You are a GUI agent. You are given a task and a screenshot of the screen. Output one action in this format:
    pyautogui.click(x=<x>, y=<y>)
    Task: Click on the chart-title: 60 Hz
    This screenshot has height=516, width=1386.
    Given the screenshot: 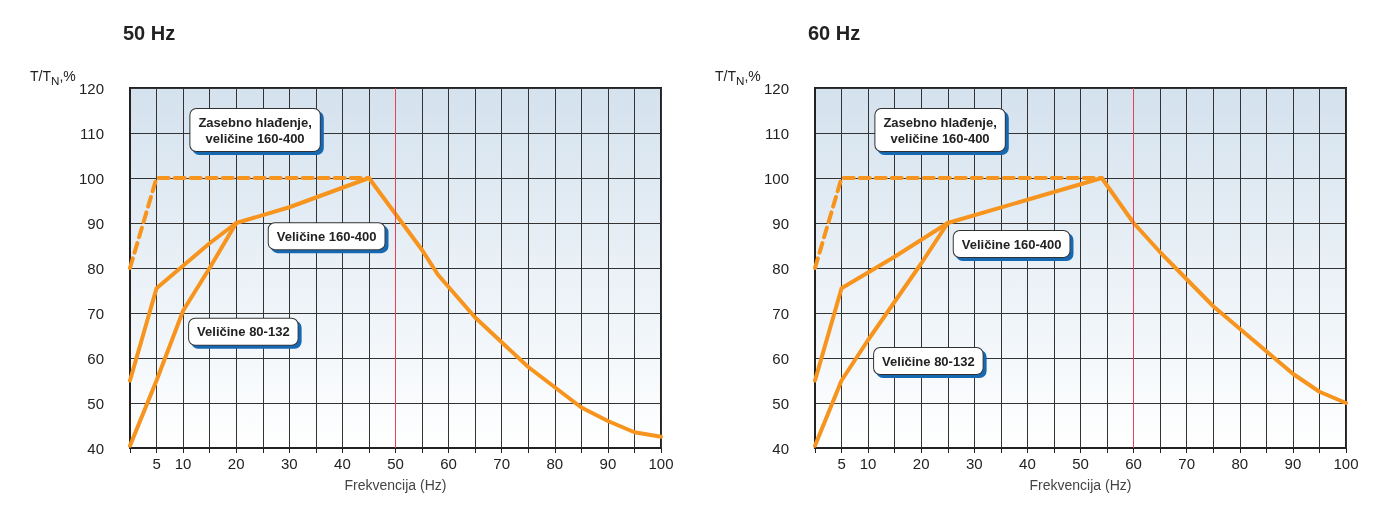 What is the action you would take?
    pyautogui.click(x=834, y=33)
    